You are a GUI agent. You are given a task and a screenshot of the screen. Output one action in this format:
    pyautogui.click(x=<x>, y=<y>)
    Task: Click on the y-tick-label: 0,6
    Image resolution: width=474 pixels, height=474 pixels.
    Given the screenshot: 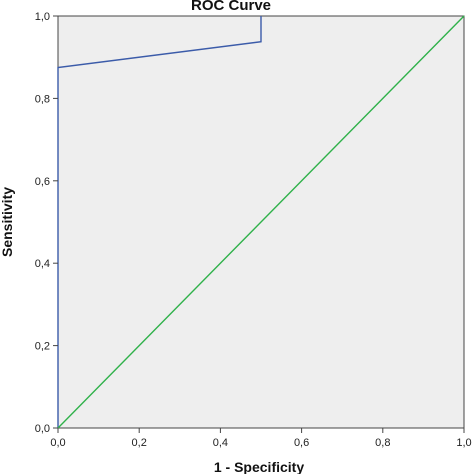 What is the action you would take?
    pyautogui.click(x=42, y=182)
    